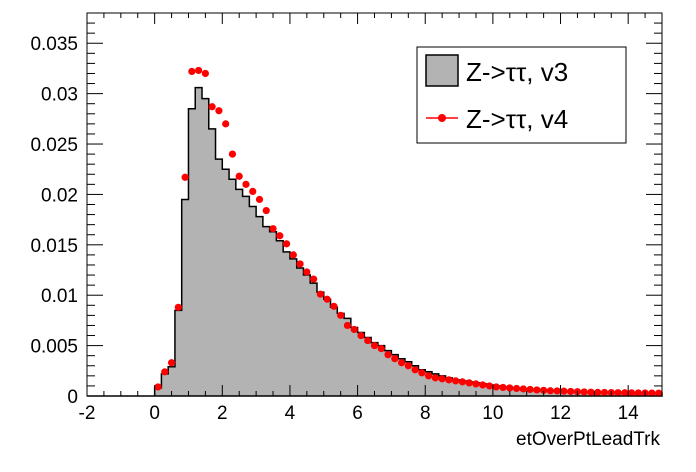  Describe the element at coordinates (54, 145) in the screenshot. I see `y-tick-label: 0.025` at that location.